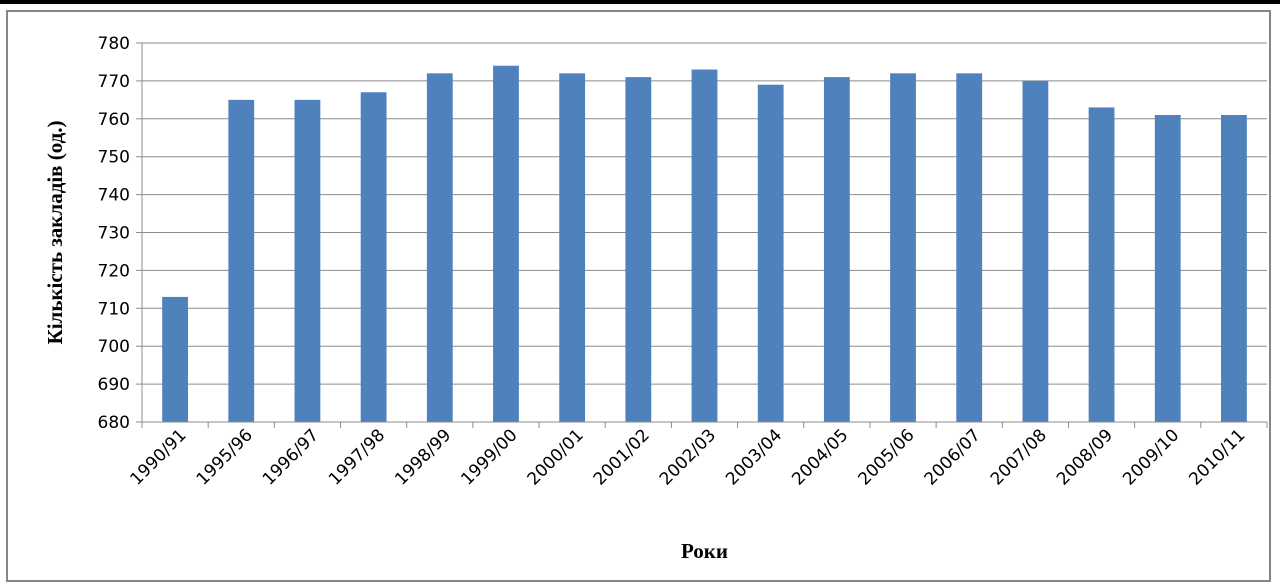 The width and height of the screenshot is (1280, 587). I want to click on x-tick-label: 2004/05, so click(820, 457).